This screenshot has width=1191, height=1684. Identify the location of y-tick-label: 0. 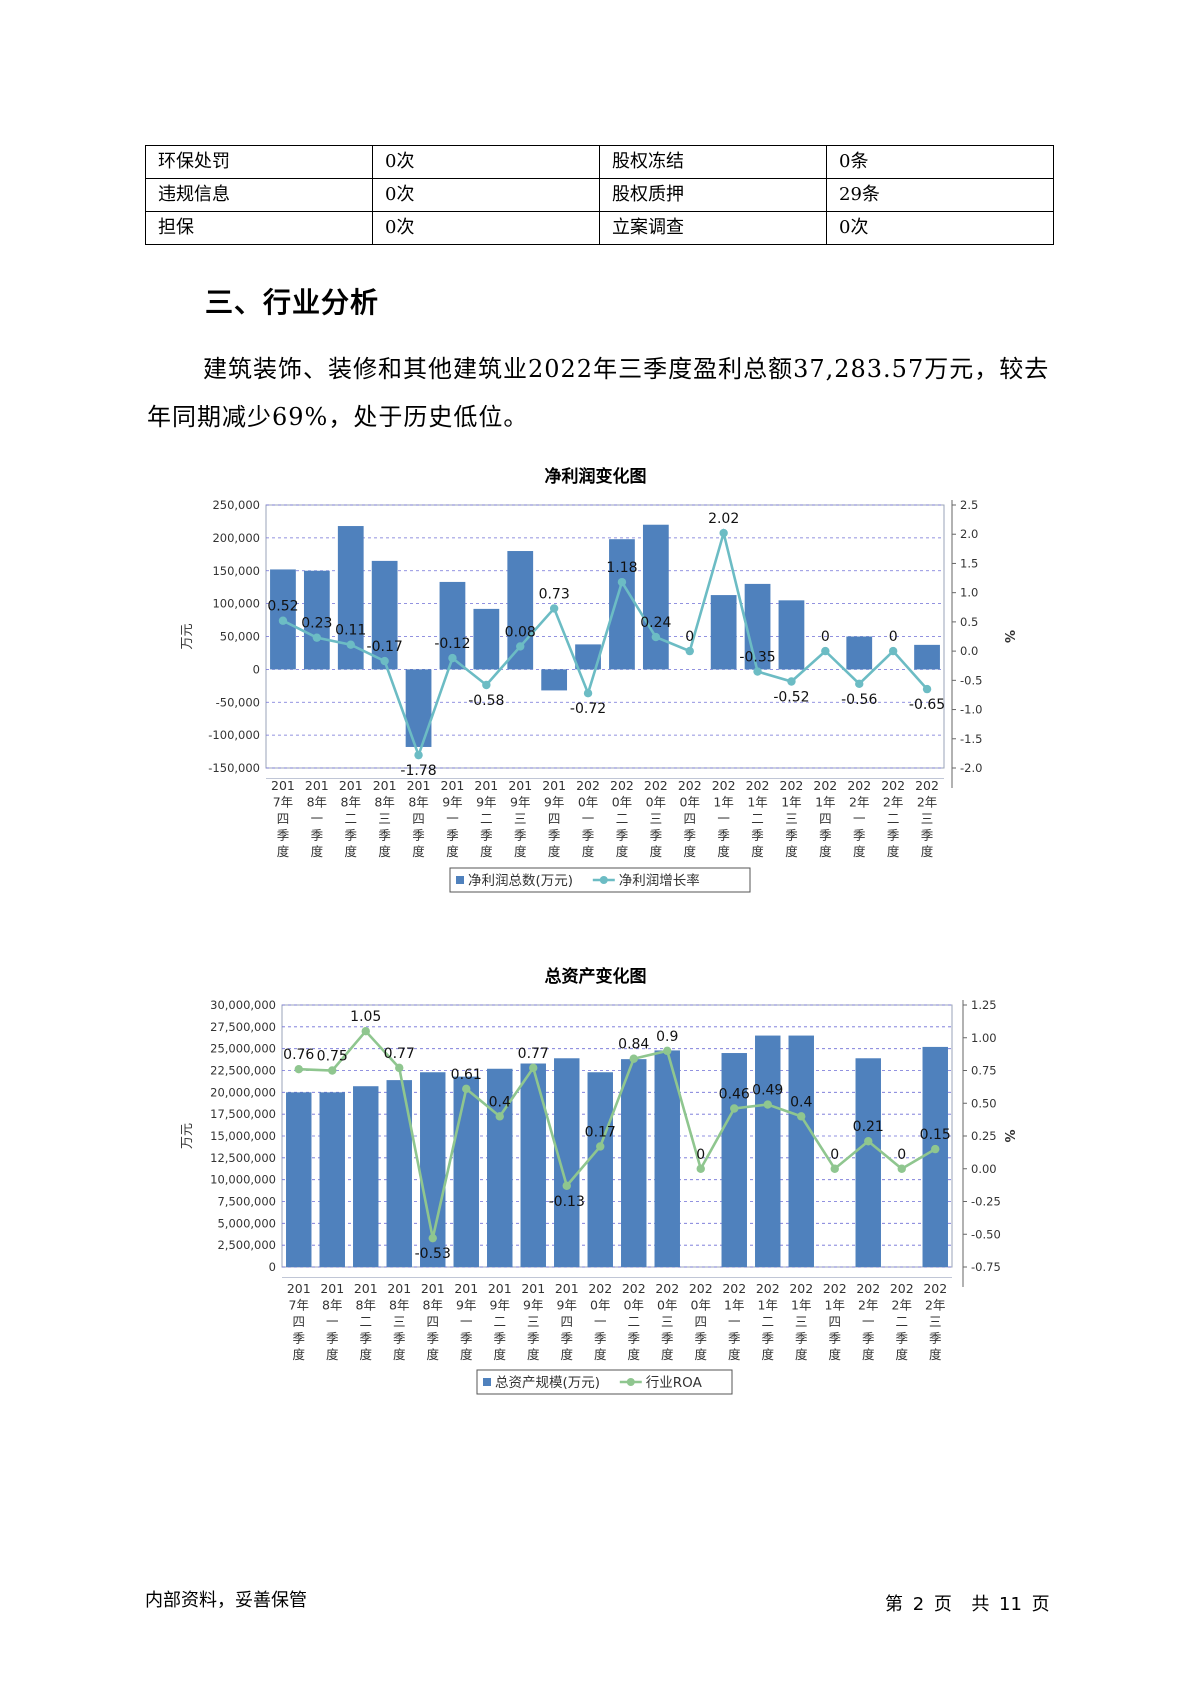
(256, 669).